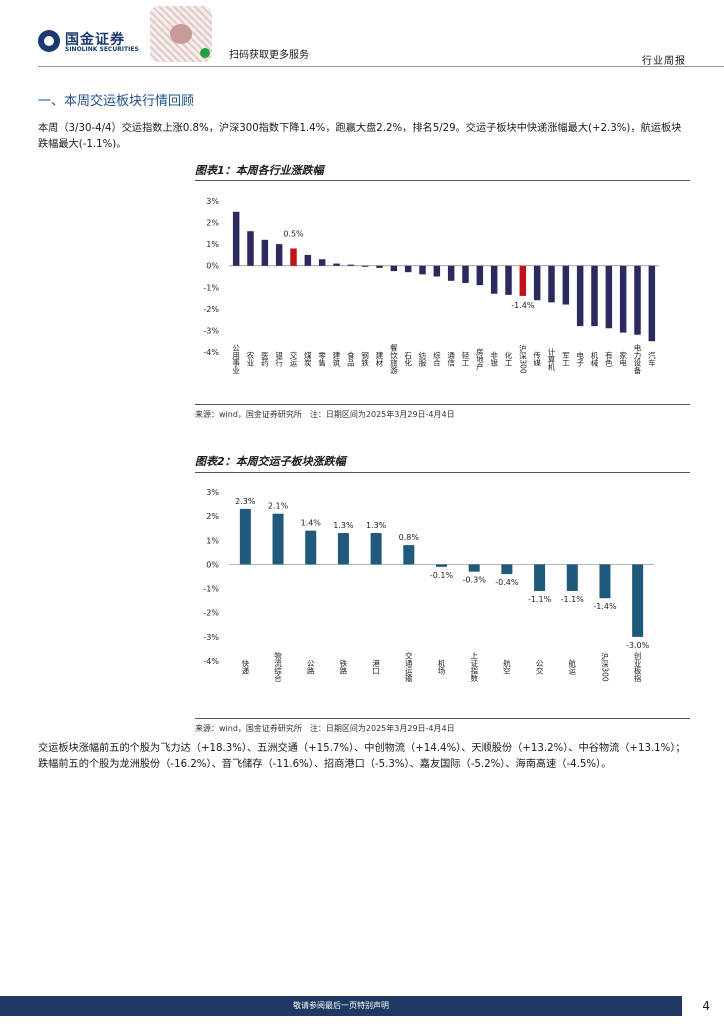  What do you see at coordinates (594, 359) in the screenshot?
I see `category-label: 机械` at bounding box center [594, 359].